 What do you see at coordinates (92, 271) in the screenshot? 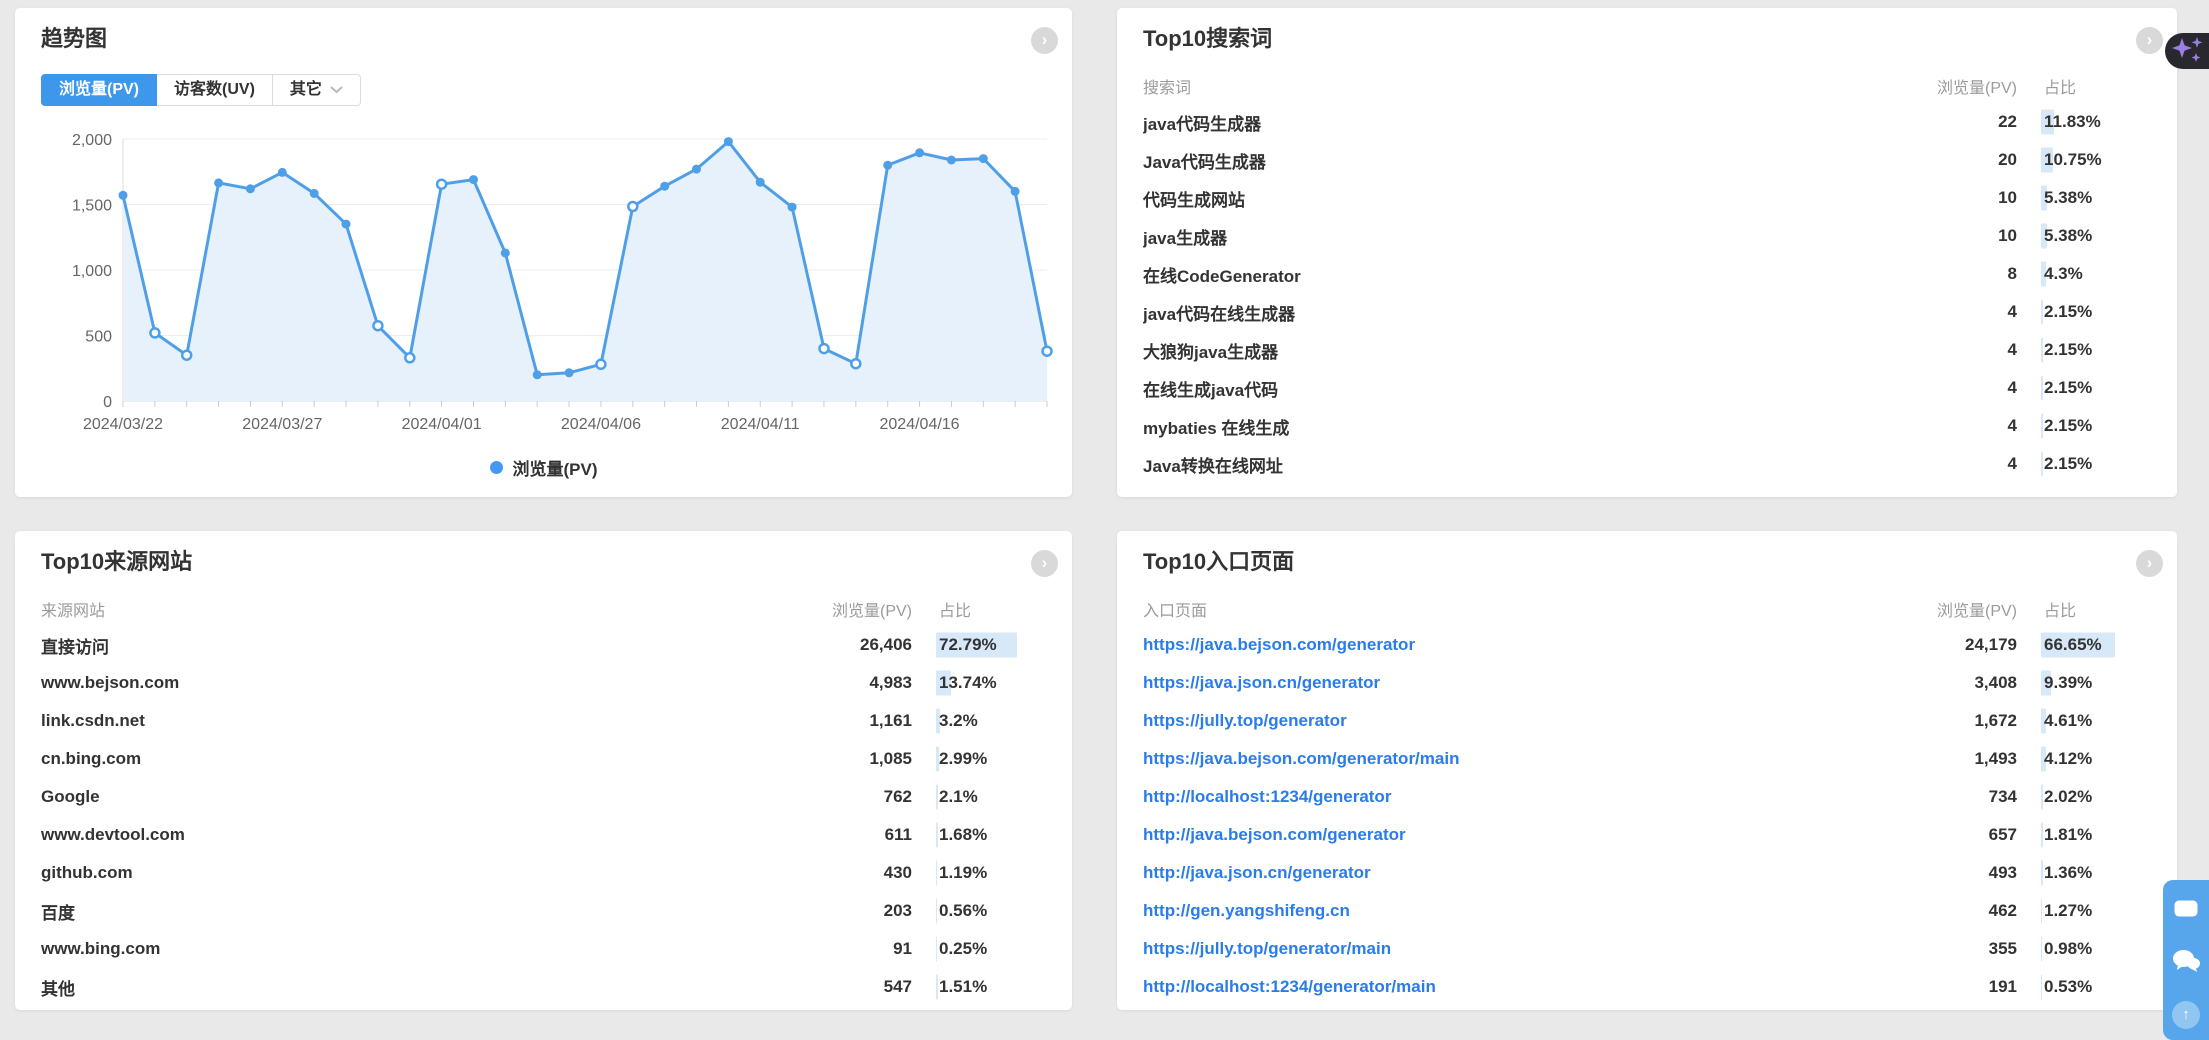
I see `svg-text: 1,000` at bounding box center [92, 271].